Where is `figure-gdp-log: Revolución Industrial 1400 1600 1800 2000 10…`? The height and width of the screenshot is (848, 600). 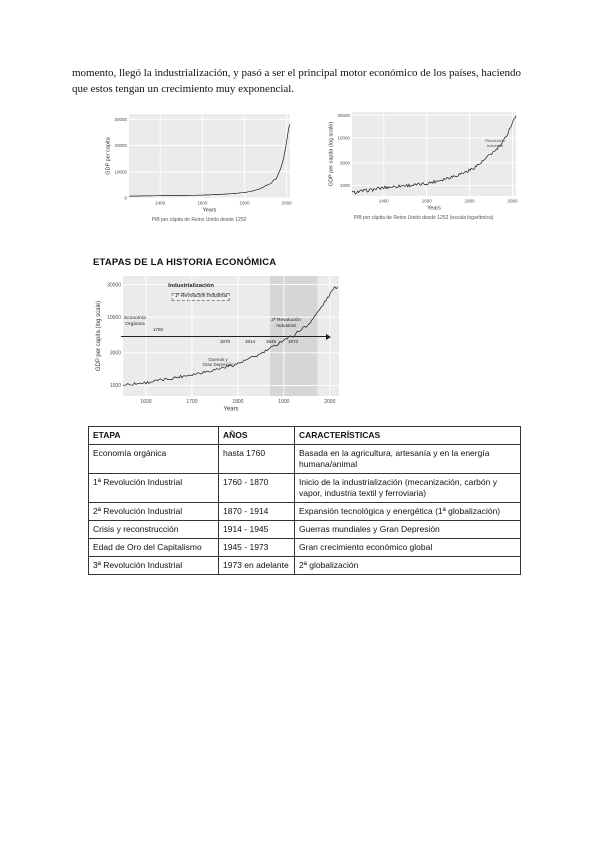 figure-gdp-log: Revolución Industrial 1400 1600 1800 2000 10… is located at coordinates (423, 164).